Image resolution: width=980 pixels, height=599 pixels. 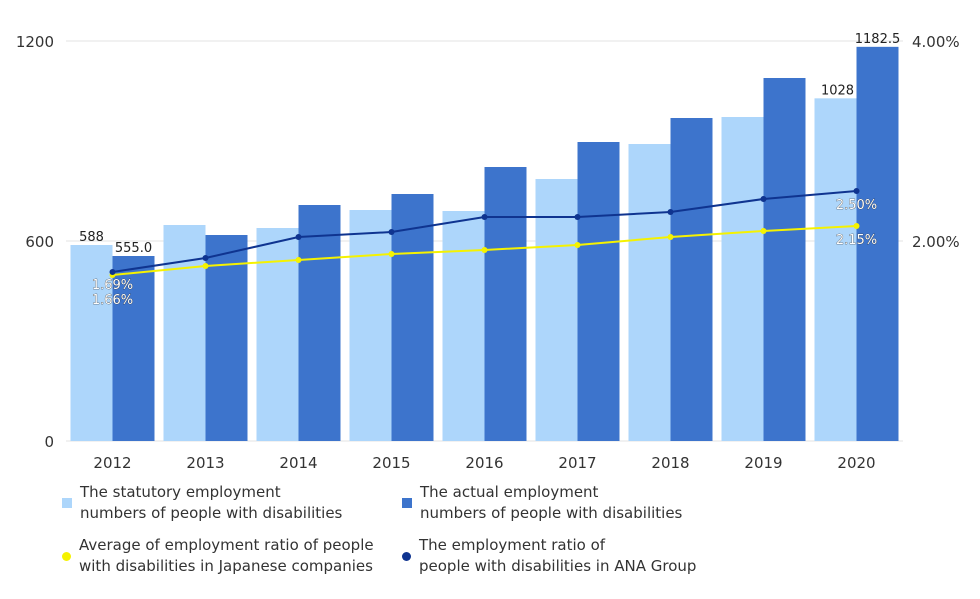 What do you see at coordinates (112, 463) in the screenshot?
I see `x-tick-label: 2012` at bounding box center [112, 463].